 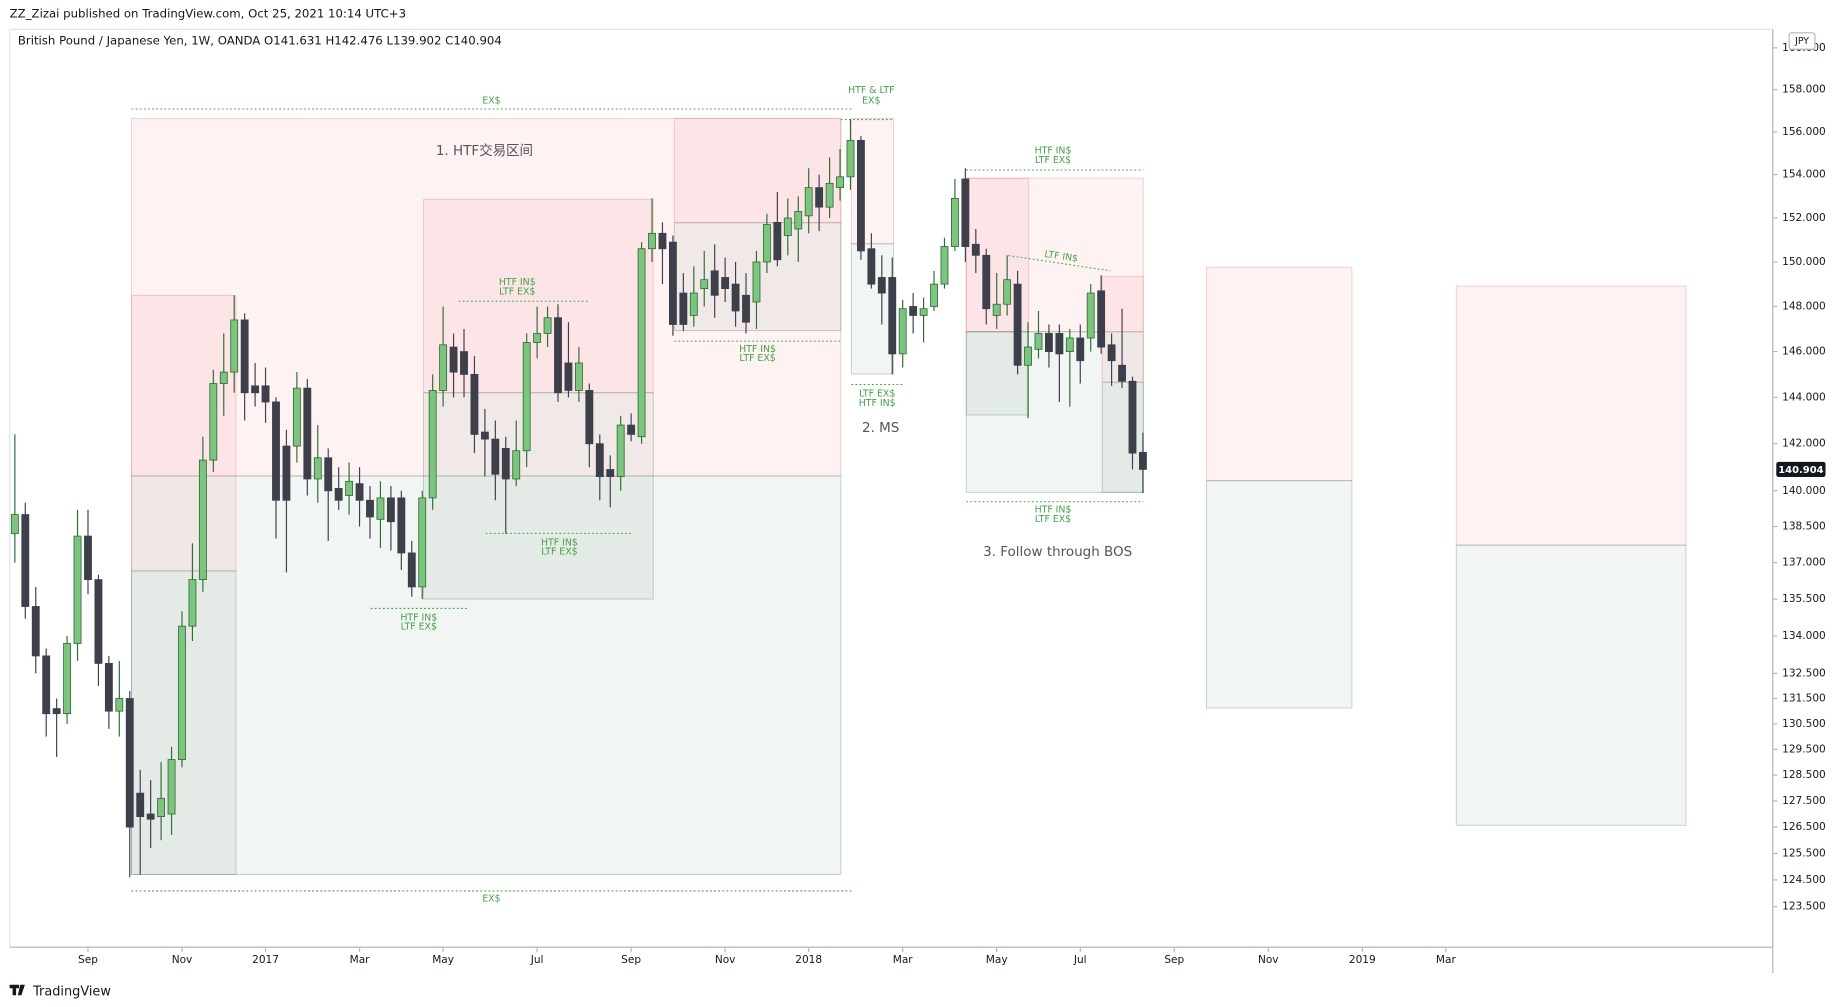 I want to click on annotation: EX$, so click(x=871, y=100).